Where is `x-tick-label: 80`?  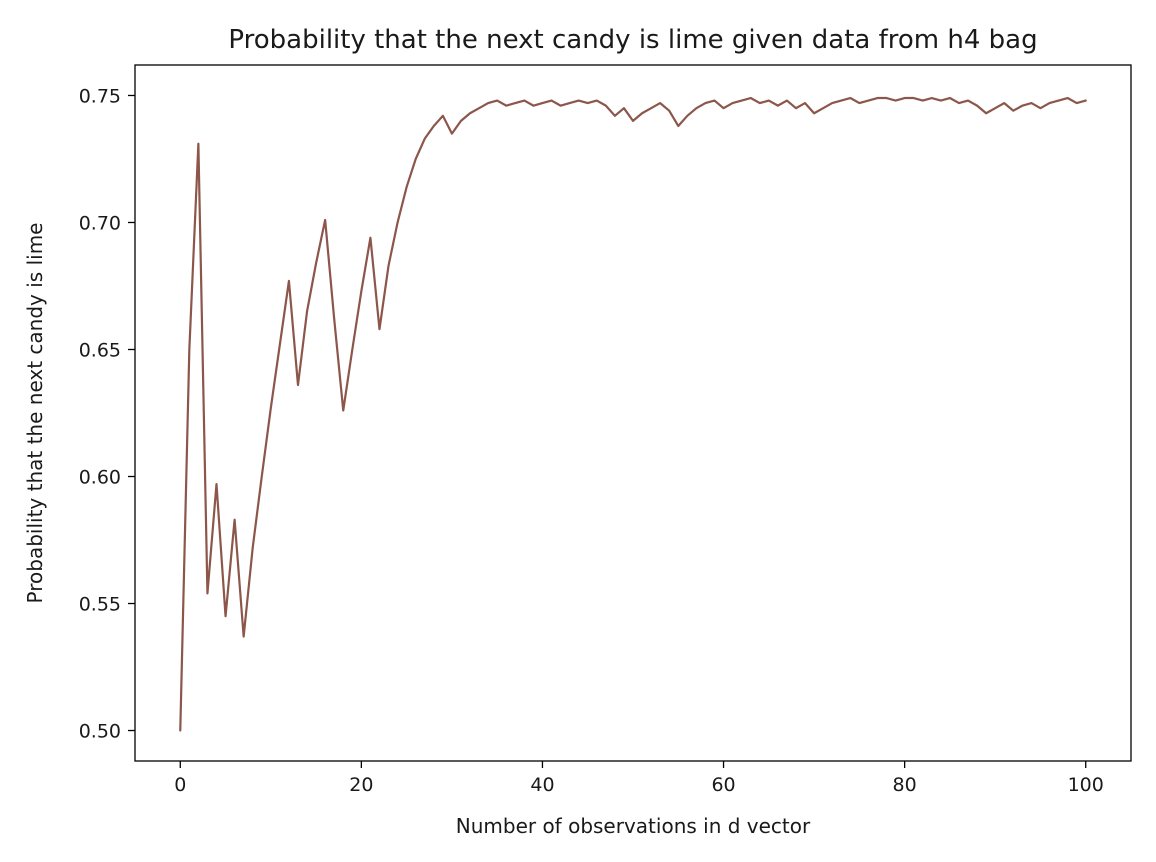 x-tick-label: 80 is located at coordinates (905, 785).